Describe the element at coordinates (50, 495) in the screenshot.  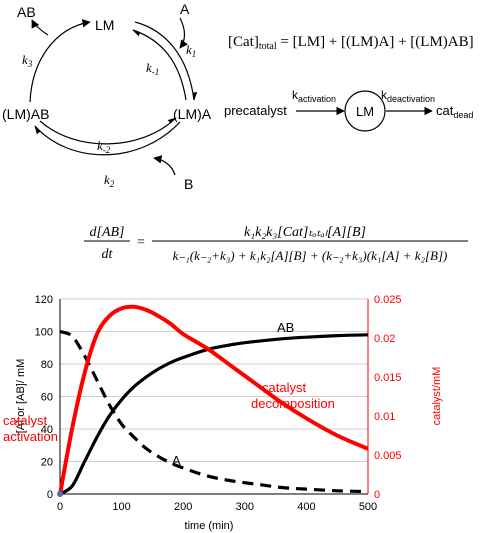
I see `y-tick-left: 0` at that location.